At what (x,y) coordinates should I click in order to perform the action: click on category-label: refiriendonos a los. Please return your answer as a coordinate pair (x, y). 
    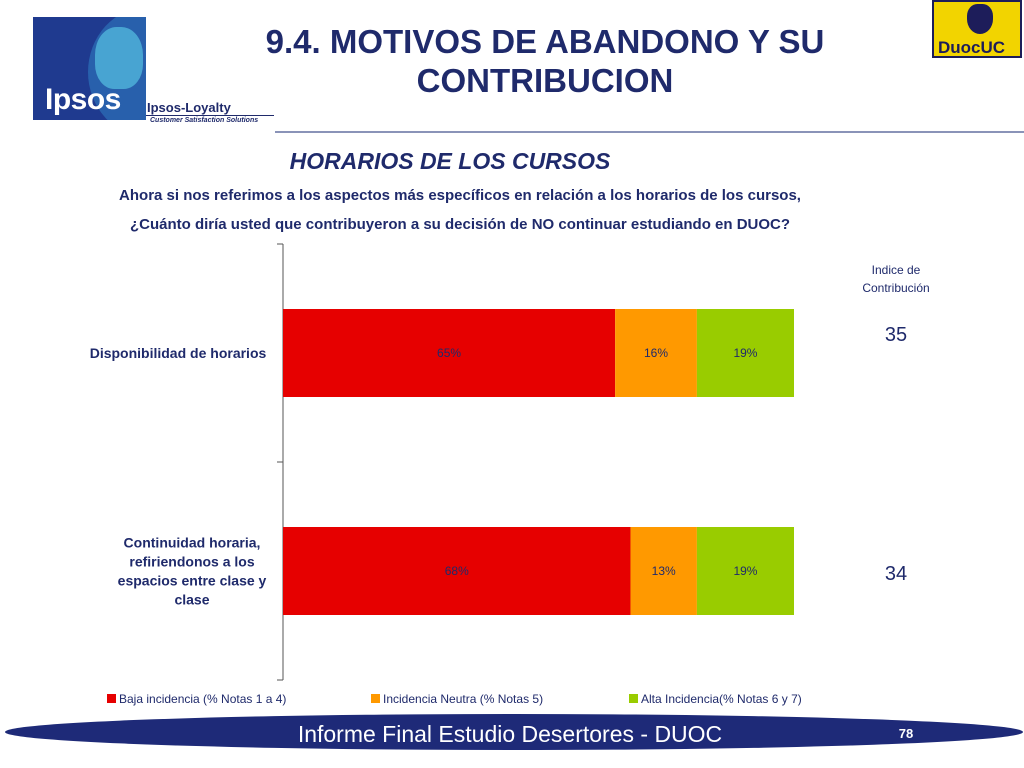
    Looking at the image, I should click on (191, 562).